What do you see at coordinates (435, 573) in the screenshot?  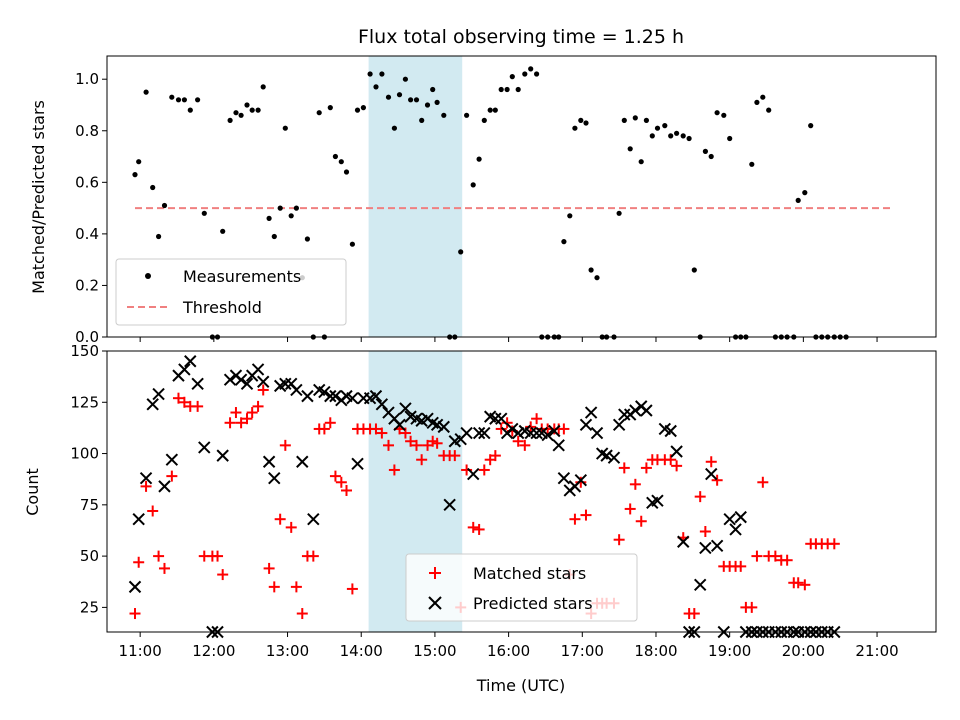 I see `bottom-legend-matched-marker` at bounding box center [435, 573].